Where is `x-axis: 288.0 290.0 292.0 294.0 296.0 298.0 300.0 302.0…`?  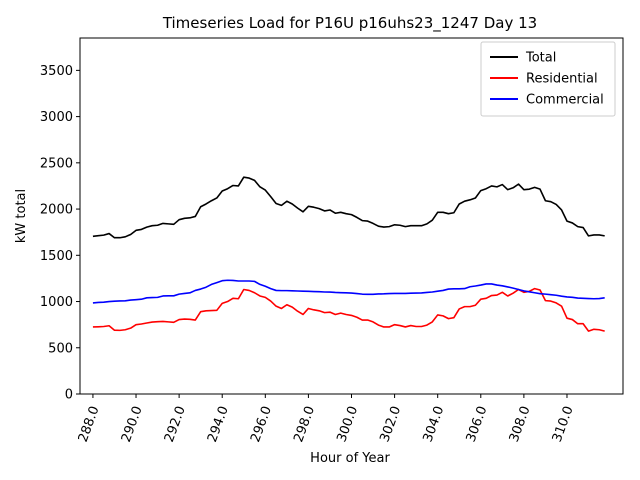
x-axis: 288.0 290.0 292.0 294.0 296.0 298.0 300.0 302.0… is located at coordinates (326, 419).